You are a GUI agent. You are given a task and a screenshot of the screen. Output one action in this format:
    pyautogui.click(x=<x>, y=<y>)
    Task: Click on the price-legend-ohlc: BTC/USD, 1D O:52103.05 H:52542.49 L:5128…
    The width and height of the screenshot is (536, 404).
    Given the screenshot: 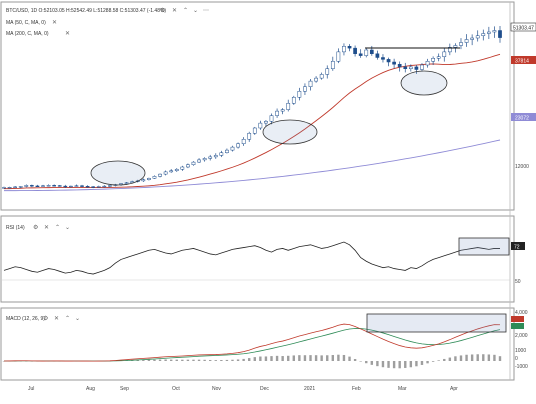 What is the action you would take?
    pyautogui.click(x=86, y=11)
    